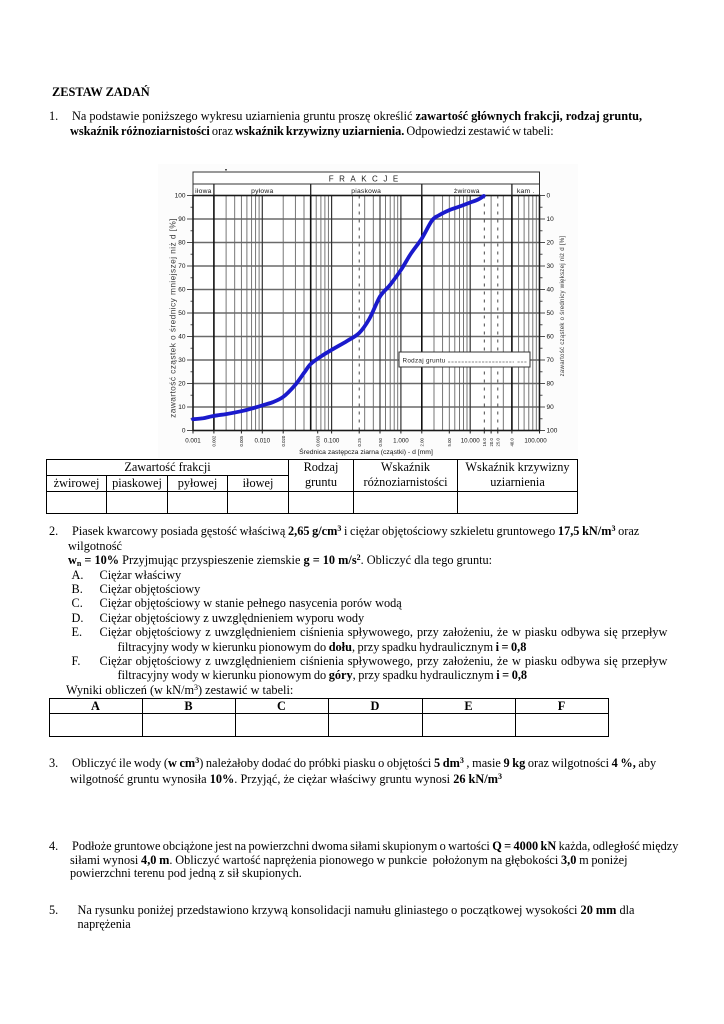 The height and width of the screenshot is (1024, 724). Describe the element at coordinates (193, 441) in the screenshot. I see `svg-text: 0.001` at that location.